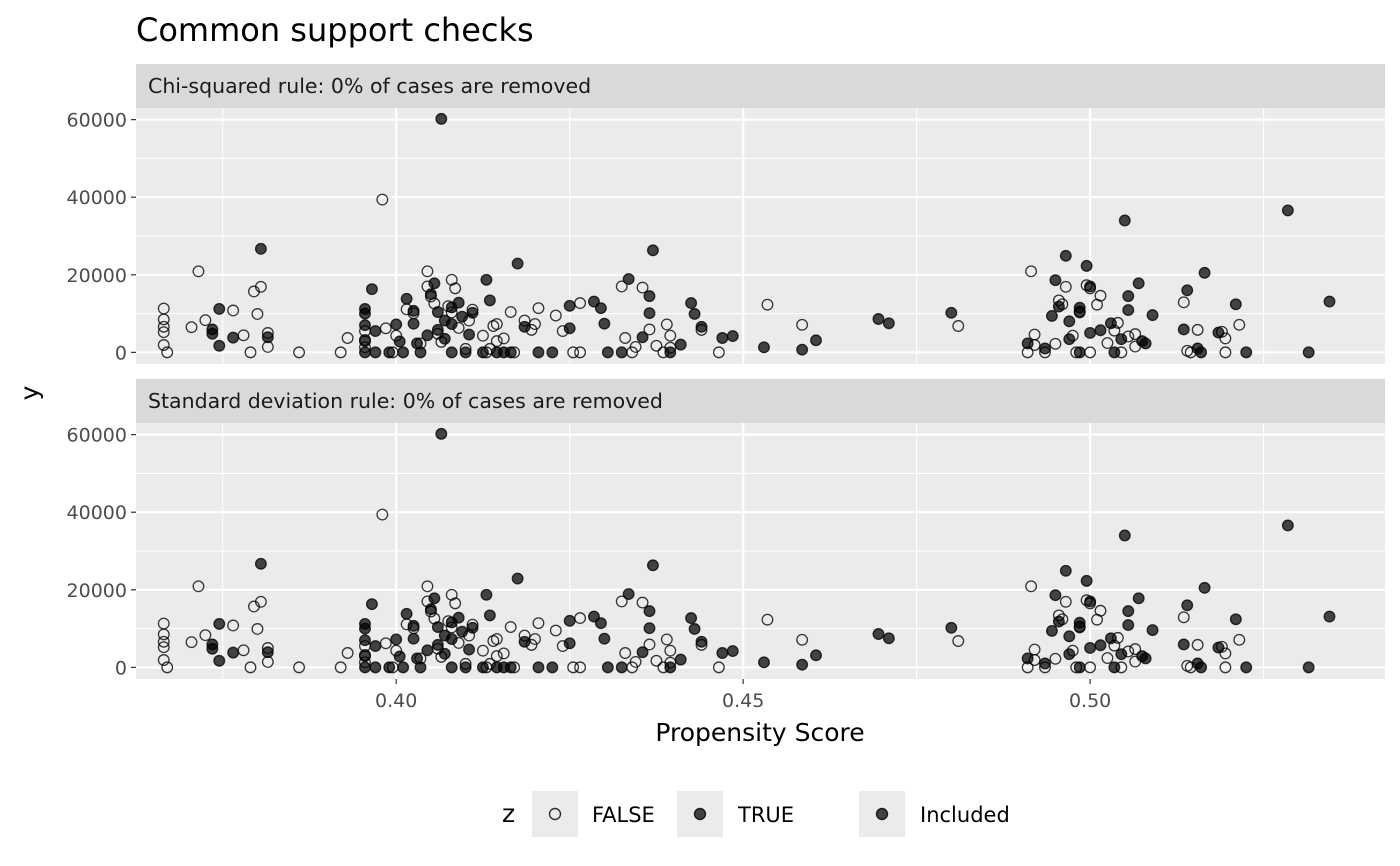 The width and height of the screenshot is (1400, 866). Describe the element at coordinates (335, 30) in the screenshot. I see `chart-title: Common support checks` at that location.